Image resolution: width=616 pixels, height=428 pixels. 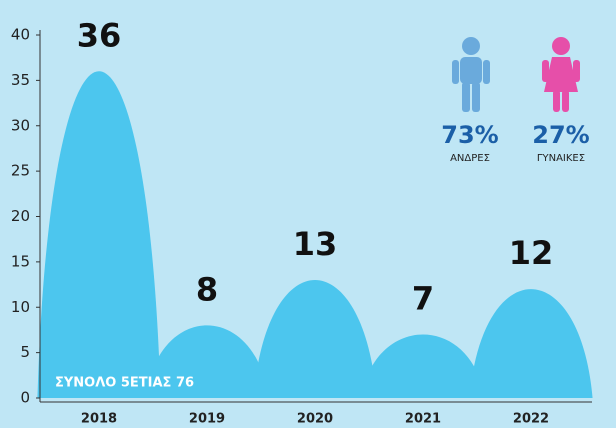 What do you see at coordinates (20, 171) in the screenshot?
I see `y-tick-label: 25` at bounding box center [20, 171].